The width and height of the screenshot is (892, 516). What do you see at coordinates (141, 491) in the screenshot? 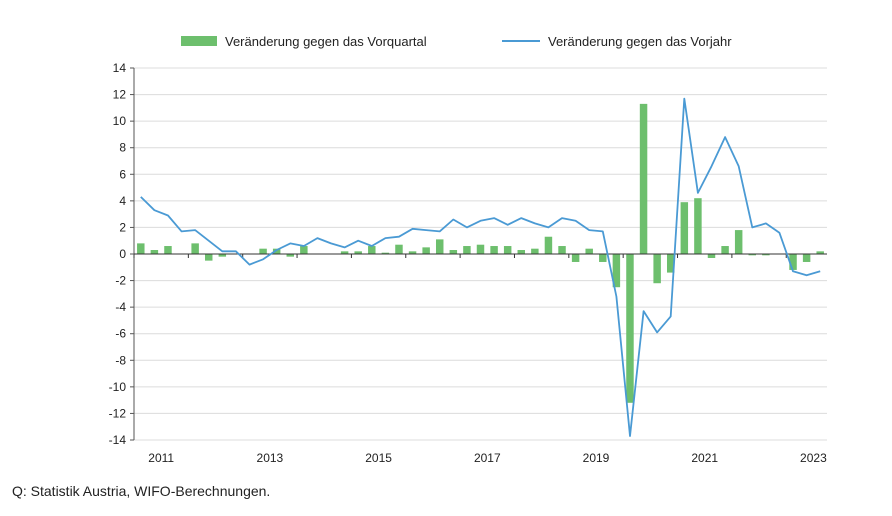
I see `source-note: Q: Statistik Austria, WIFO-Berechnungen.` at bounding box center [141, 491].